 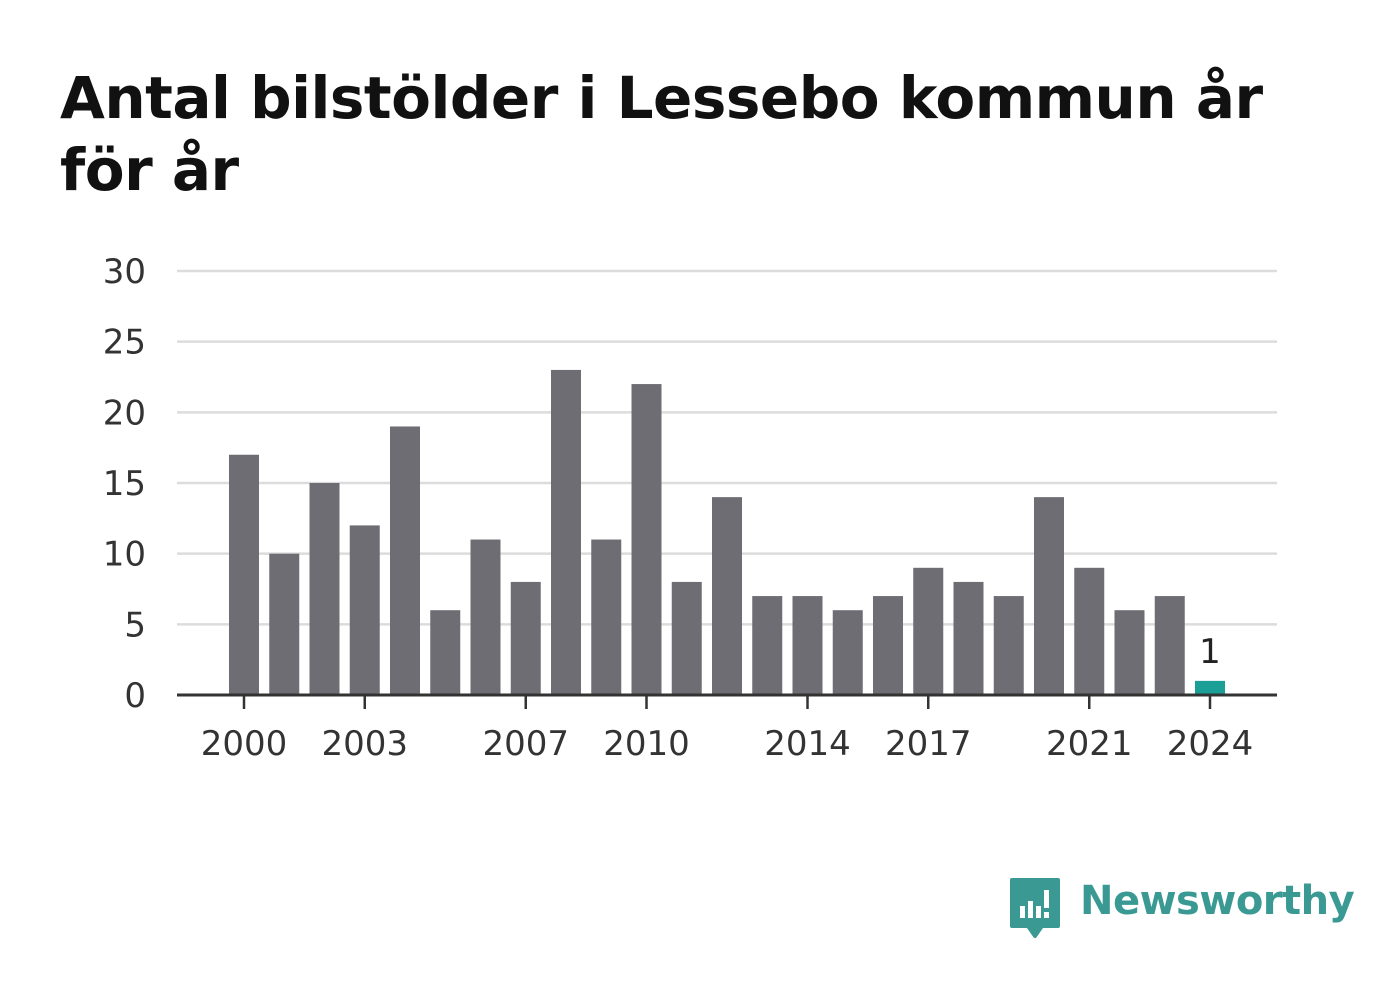 I want to click on y-tick-label: 30, so click(x=124, y=272).